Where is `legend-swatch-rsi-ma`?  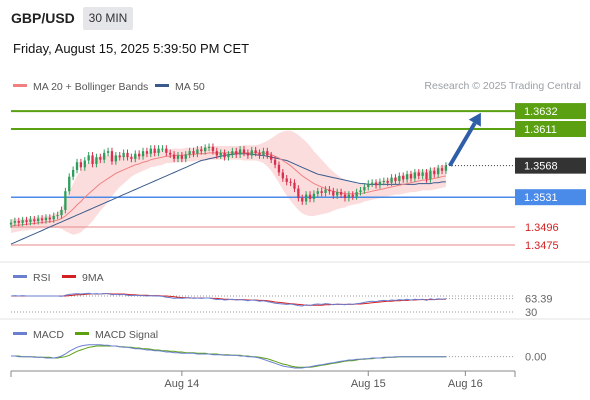 legend-swatch-rsi-ma is located at coordinates (69, 276).